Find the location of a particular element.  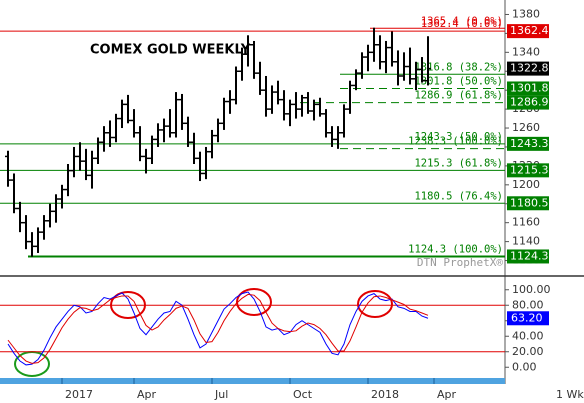

x-tick-label: 2018 is located at coordinates (385, 394).